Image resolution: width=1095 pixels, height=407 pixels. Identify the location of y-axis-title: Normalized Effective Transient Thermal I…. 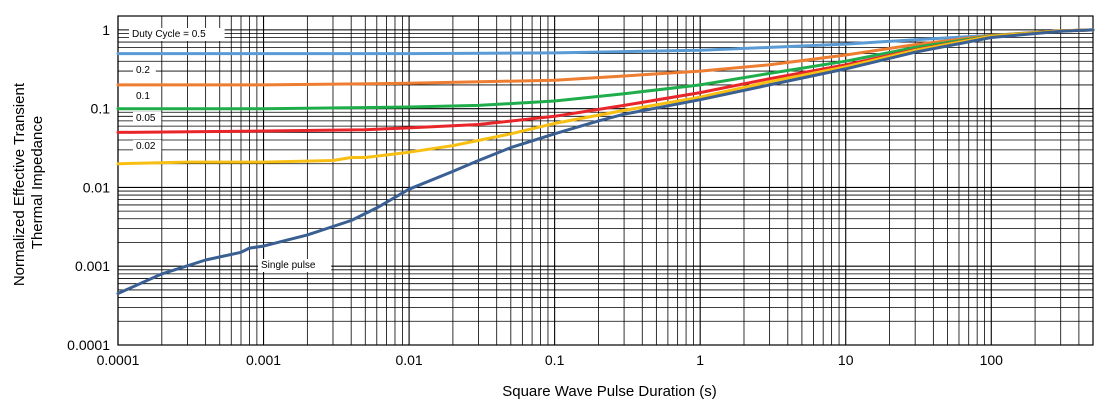
(28, 182).